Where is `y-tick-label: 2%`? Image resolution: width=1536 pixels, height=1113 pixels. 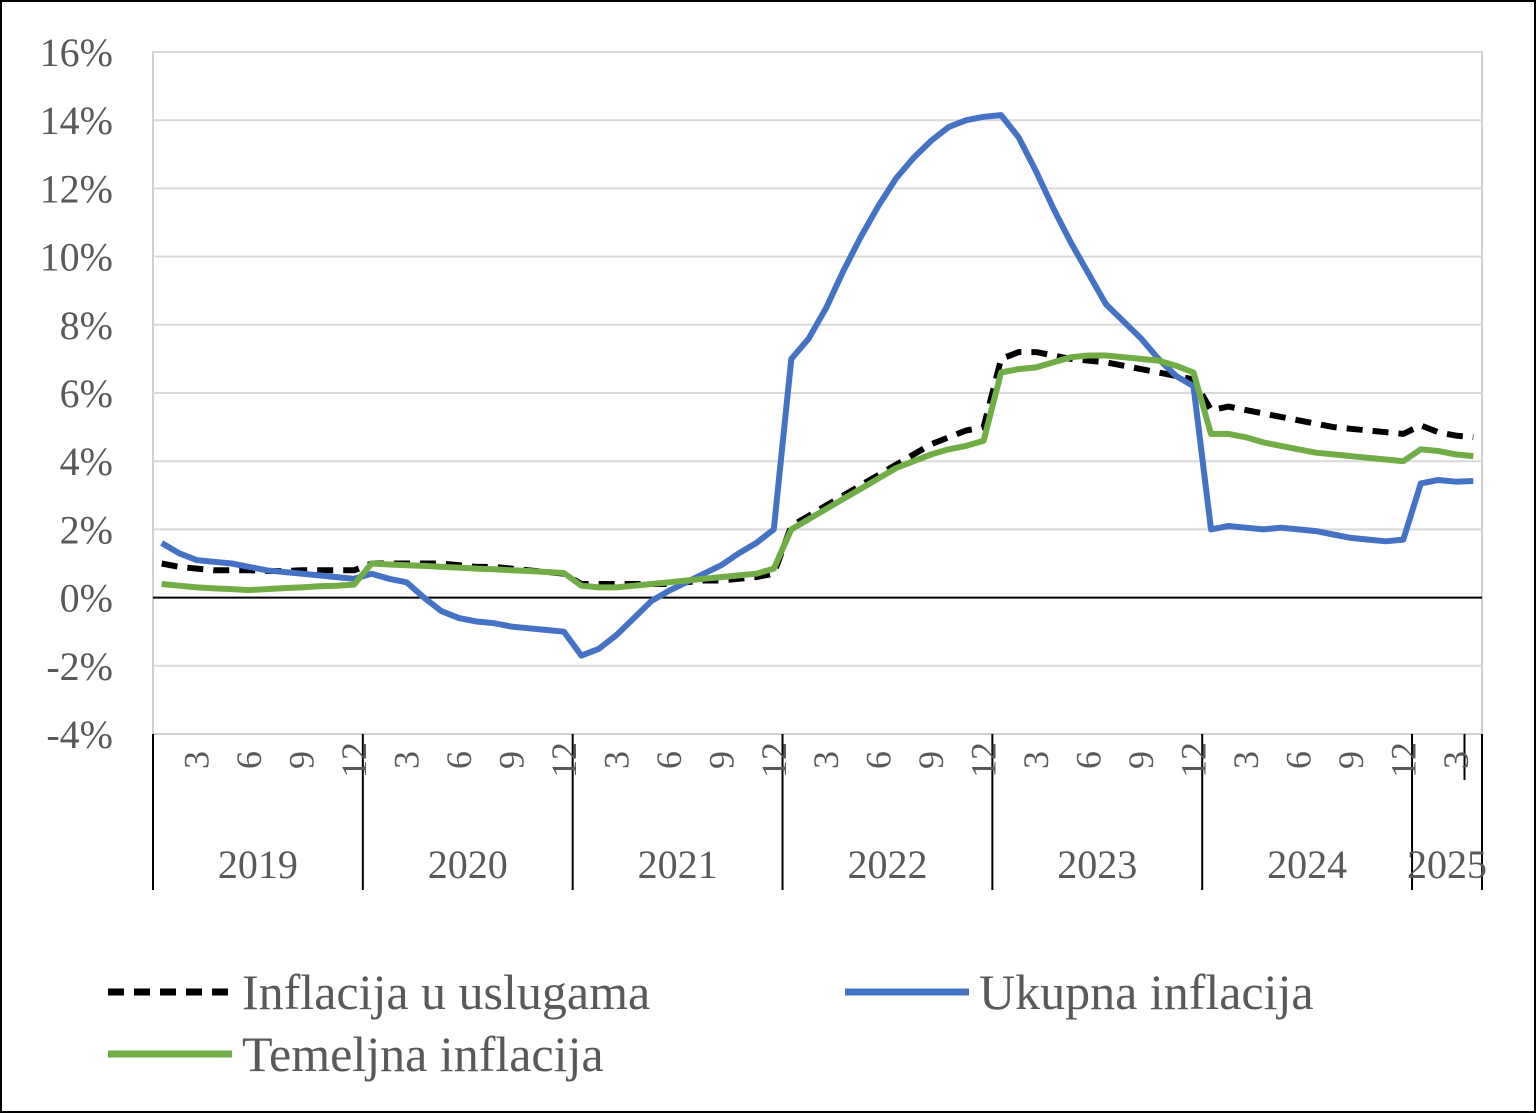
y-tick-label: 2% is located at coordinates (86, 529).